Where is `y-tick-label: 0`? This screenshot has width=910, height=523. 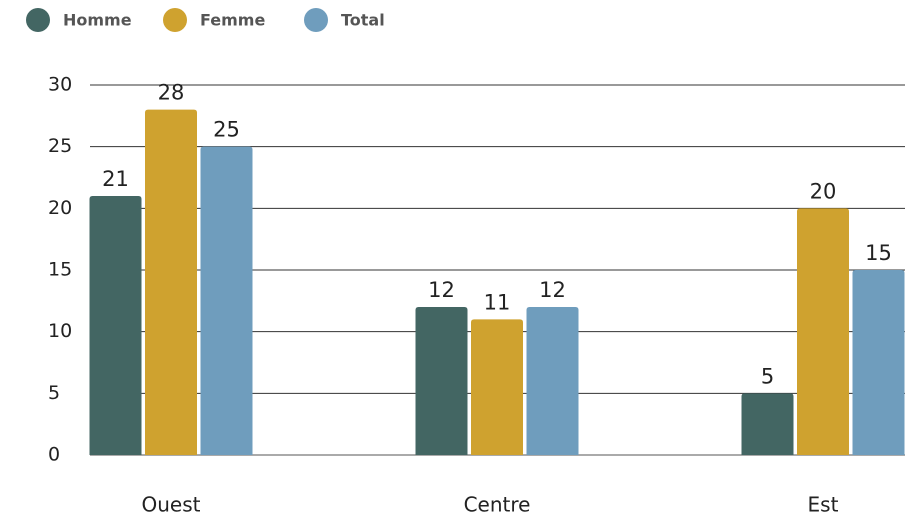 y-tick-label: 0 is located at coordinates (54, 455).